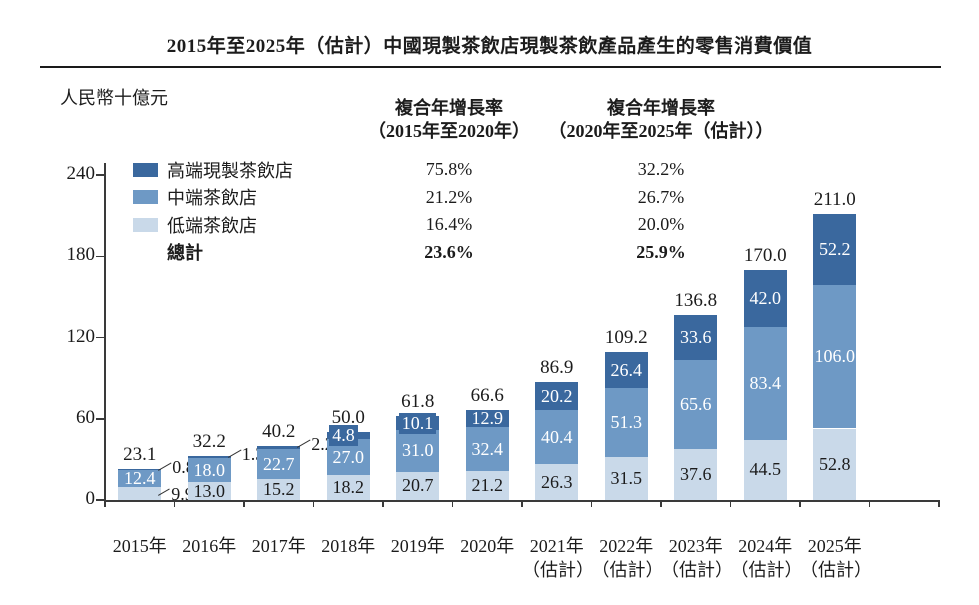 The image size is (979, 605). What do you see at coordinates (487, 546) in the screenshot?
I see `x-tick-label: 2020年` at bounding box center [487, 546].